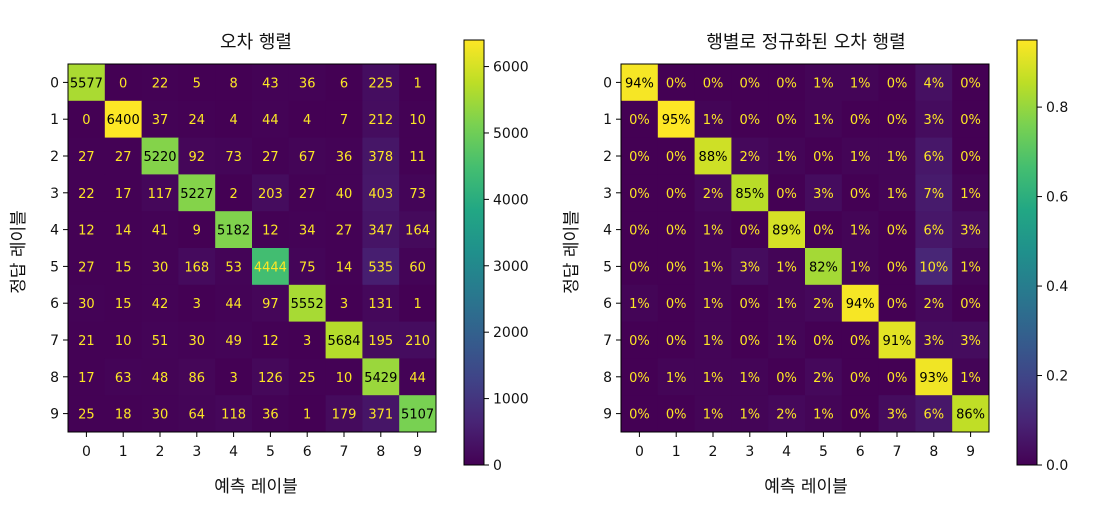 The image size is (1108, 513). I want to click on cell-label: 168, so click(196, 267).